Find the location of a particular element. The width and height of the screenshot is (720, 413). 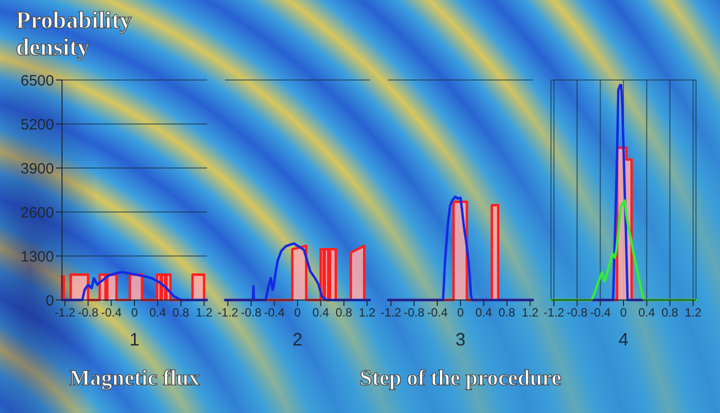

x-axis-title: Magnetic flux is located at coordinates (134, 378).